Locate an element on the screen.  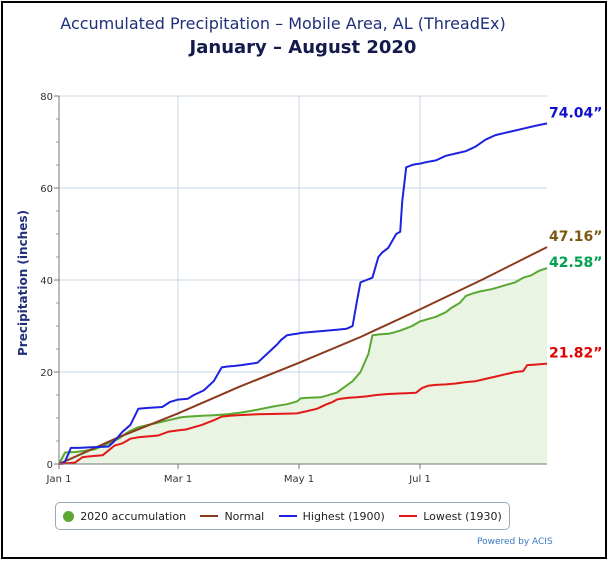
end-label-2020-accumulation: 42.58” is located at coordinates (575, 263).